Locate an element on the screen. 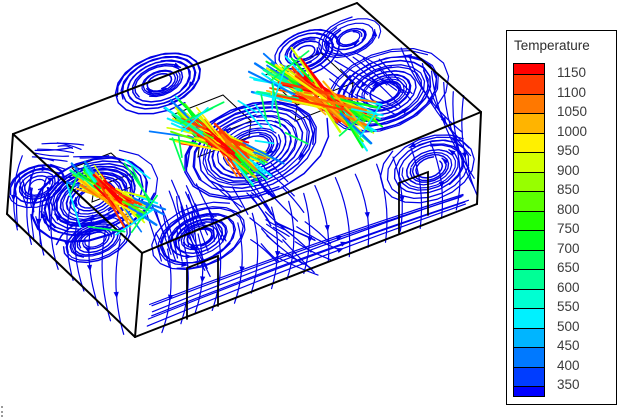  colorbar-tick-label: 950 is located at coordinates (568, 150).